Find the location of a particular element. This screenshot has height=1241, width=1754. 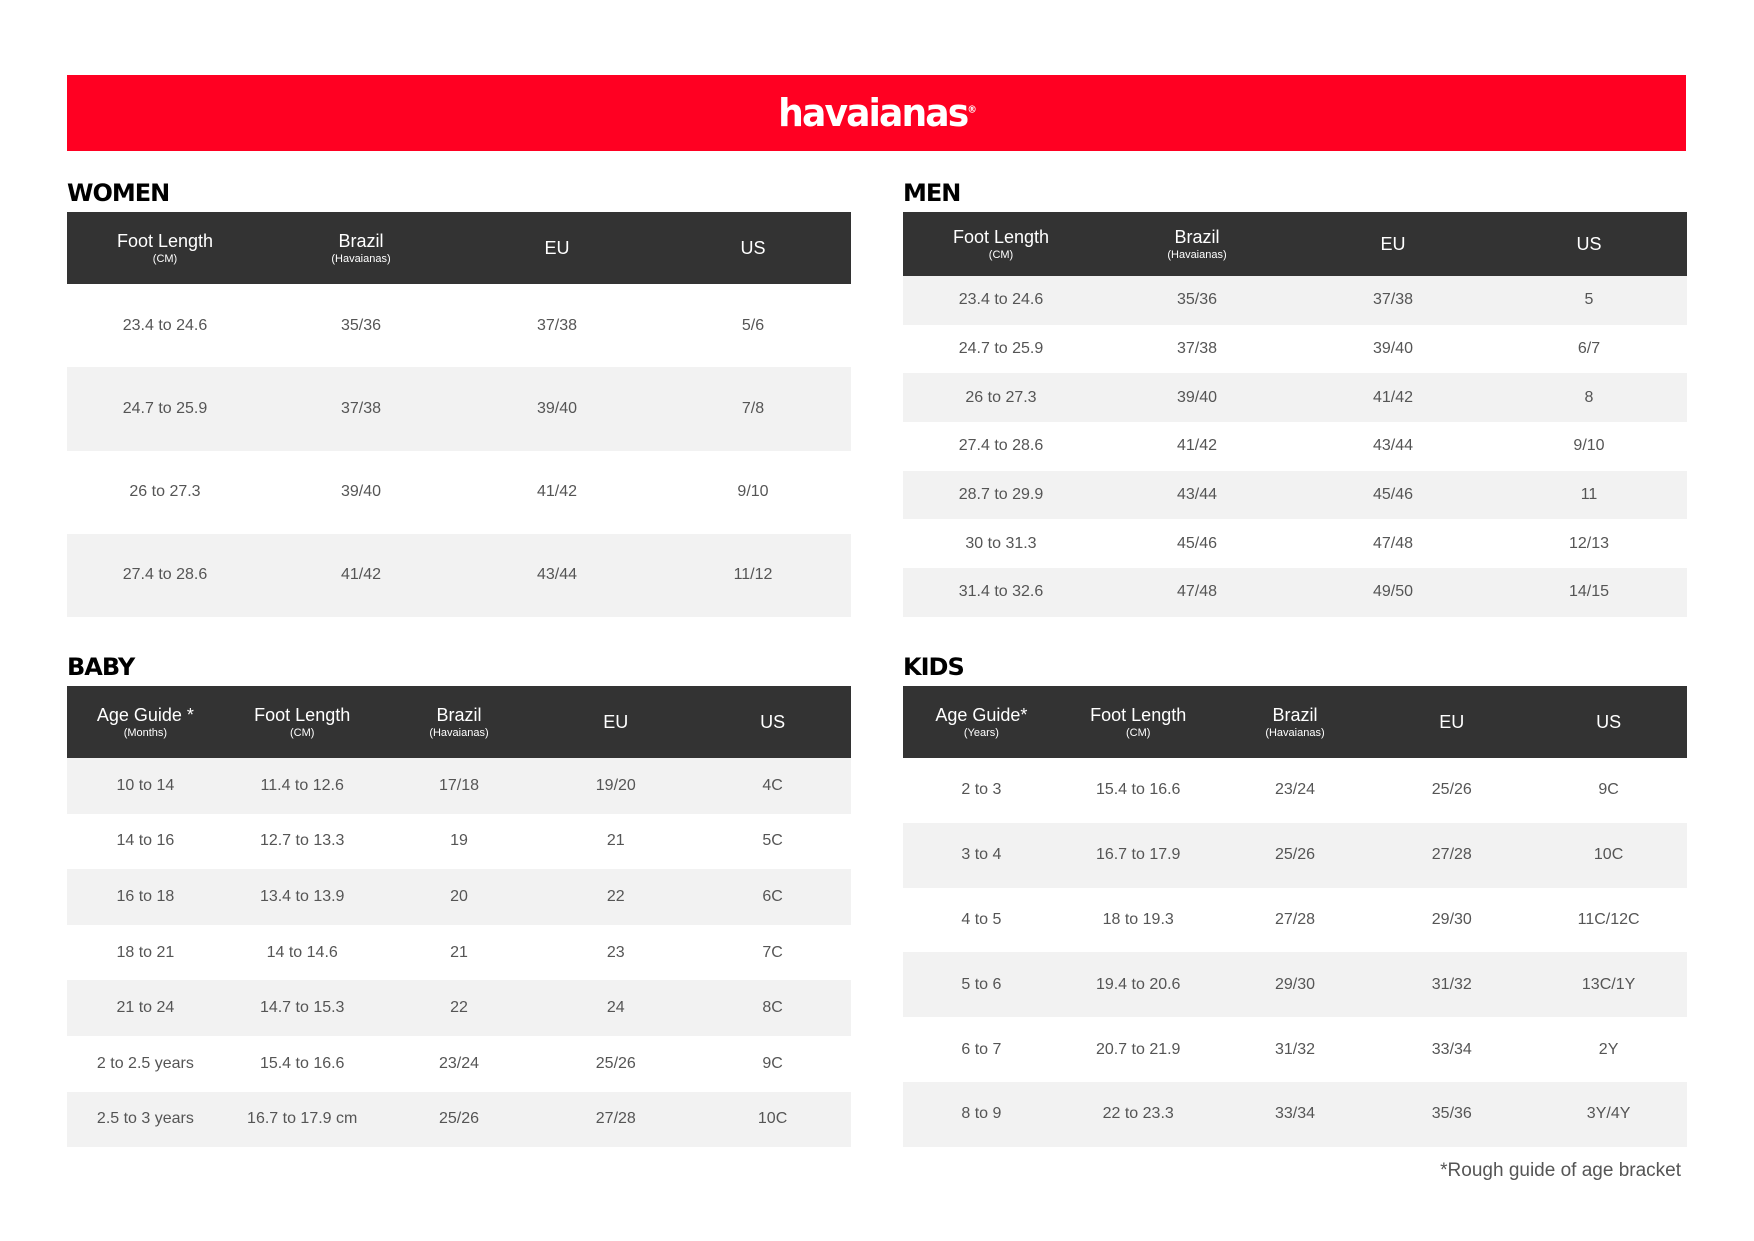

table-cell: 11 is located at coordinates (1589, 495).